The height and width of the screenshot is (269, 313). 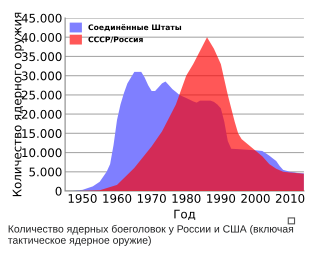 I want to click on y-tick-label: 20.000, so click(x=42, y=114).